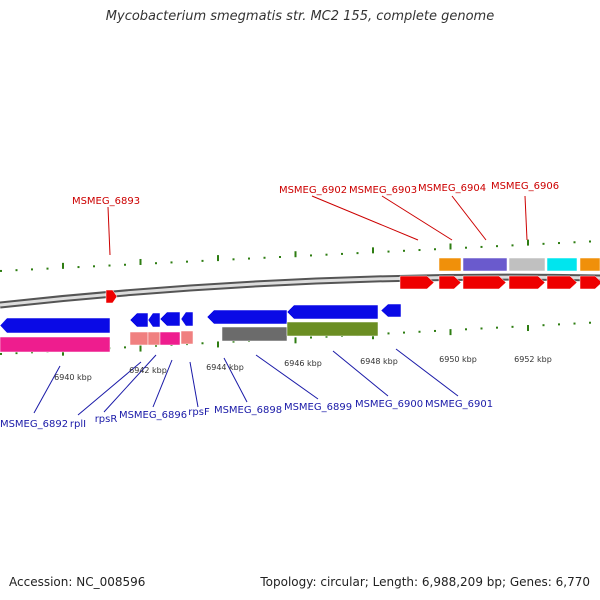  Describe the element at coordinates (379, 361) in the screenshot. I see `scale-label: 6948 kbp` at that location.